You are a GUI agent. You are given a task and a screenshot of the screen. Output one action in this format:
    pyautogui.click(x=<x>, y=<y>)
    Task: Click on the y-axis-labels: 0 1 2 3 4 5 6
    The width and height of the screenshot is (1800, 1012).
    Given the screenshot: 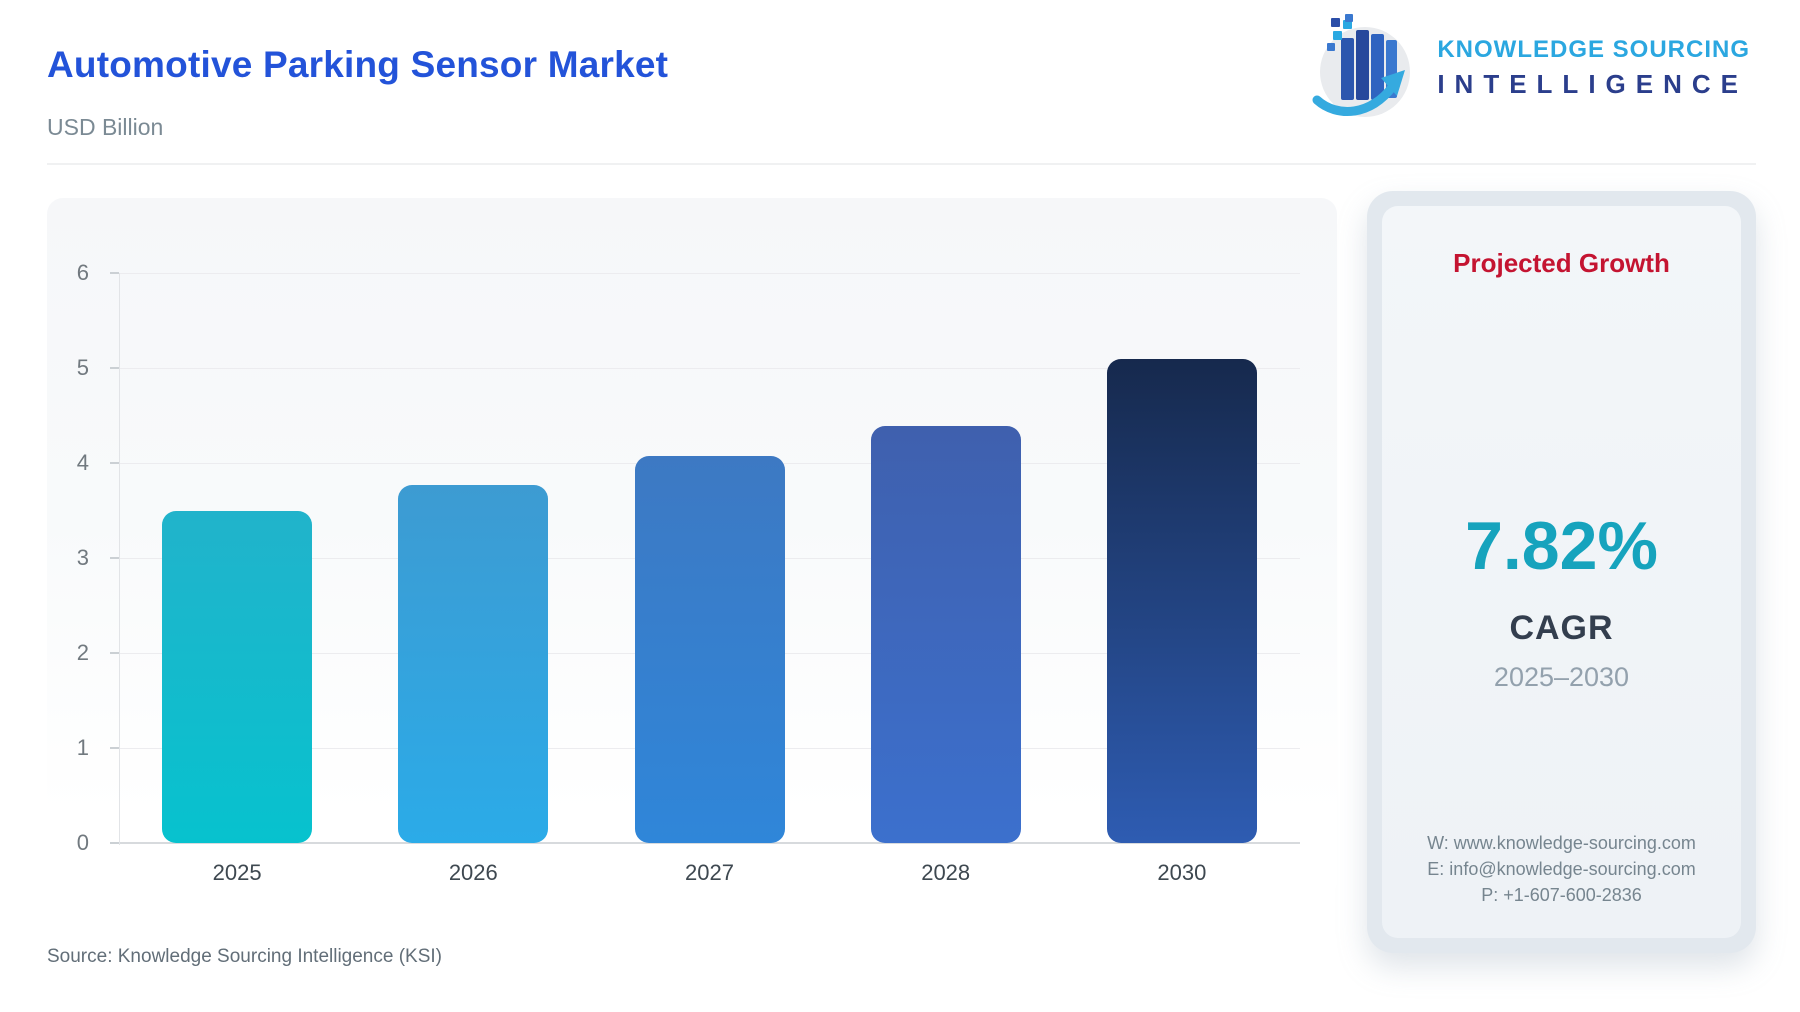 What is the action you would take?
    pyautogui.click(x=76, y=557)
    